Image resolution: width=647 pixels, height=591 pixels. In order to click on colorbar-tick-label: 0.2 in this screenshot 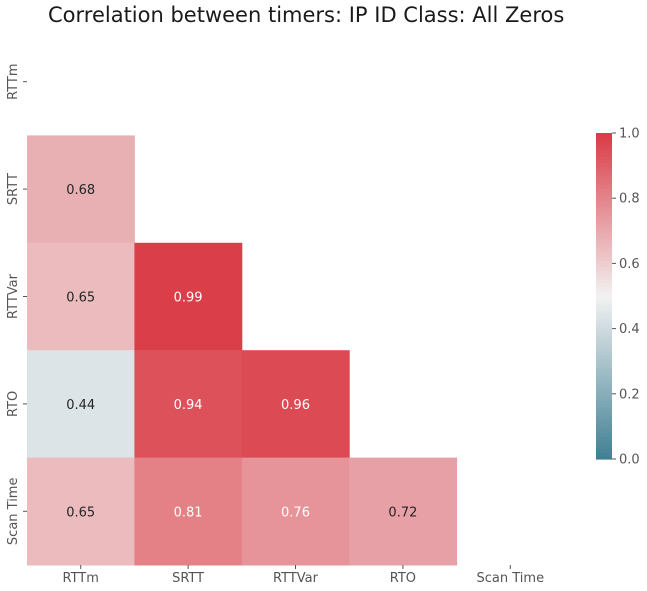, I will do `click(629, 394)`.